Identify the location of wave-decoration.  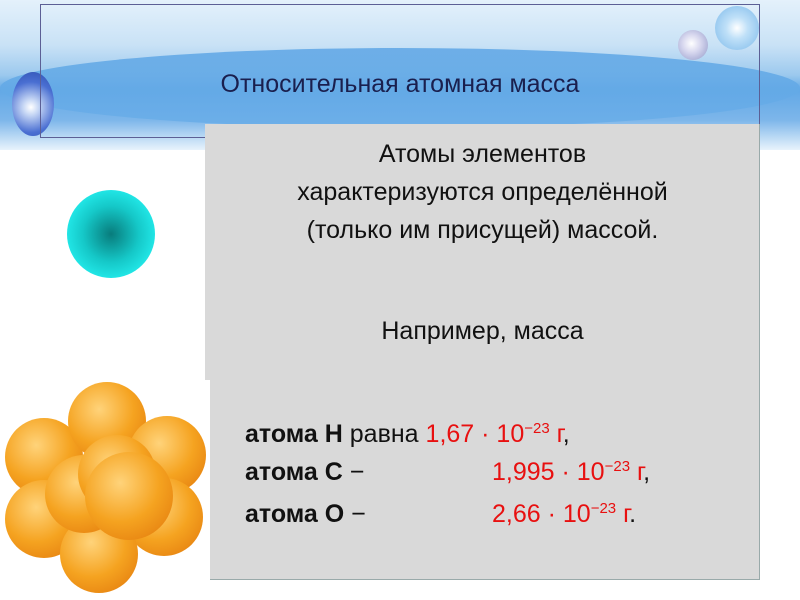
(400, 88).